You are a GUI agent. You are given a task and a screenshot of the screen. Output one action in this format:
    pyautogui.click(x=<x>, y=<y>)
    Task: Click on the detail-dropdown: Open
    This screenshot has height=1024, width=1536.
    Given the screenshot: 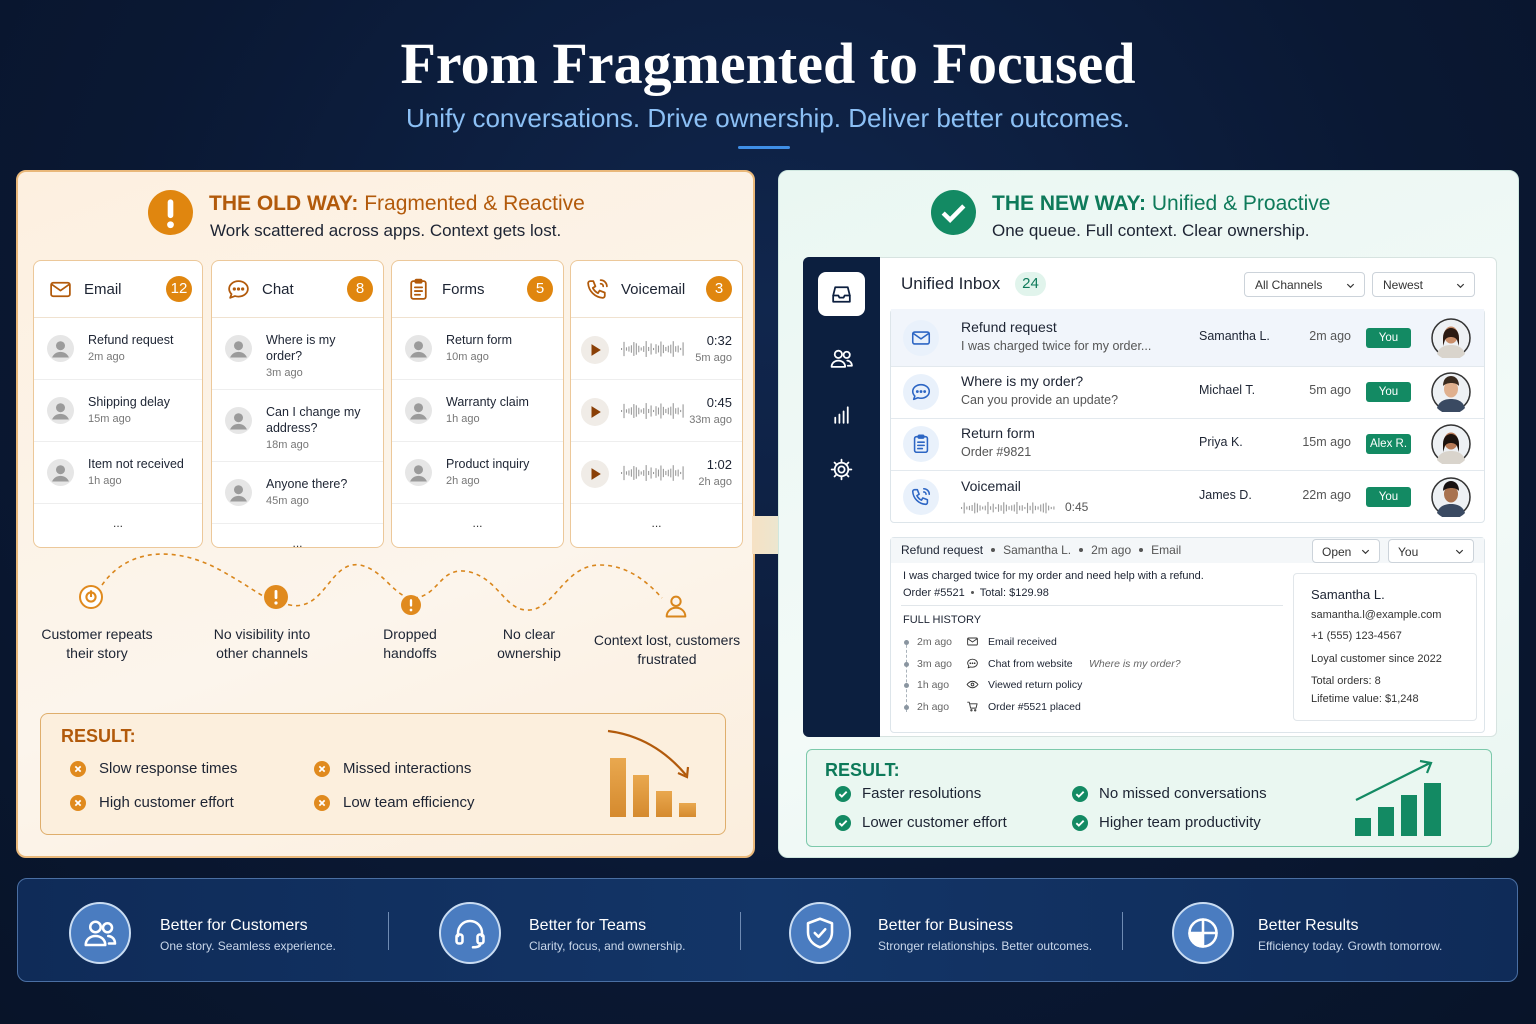 What is the action you would take?
    pyautogui.click(x=1346, y=551)
    